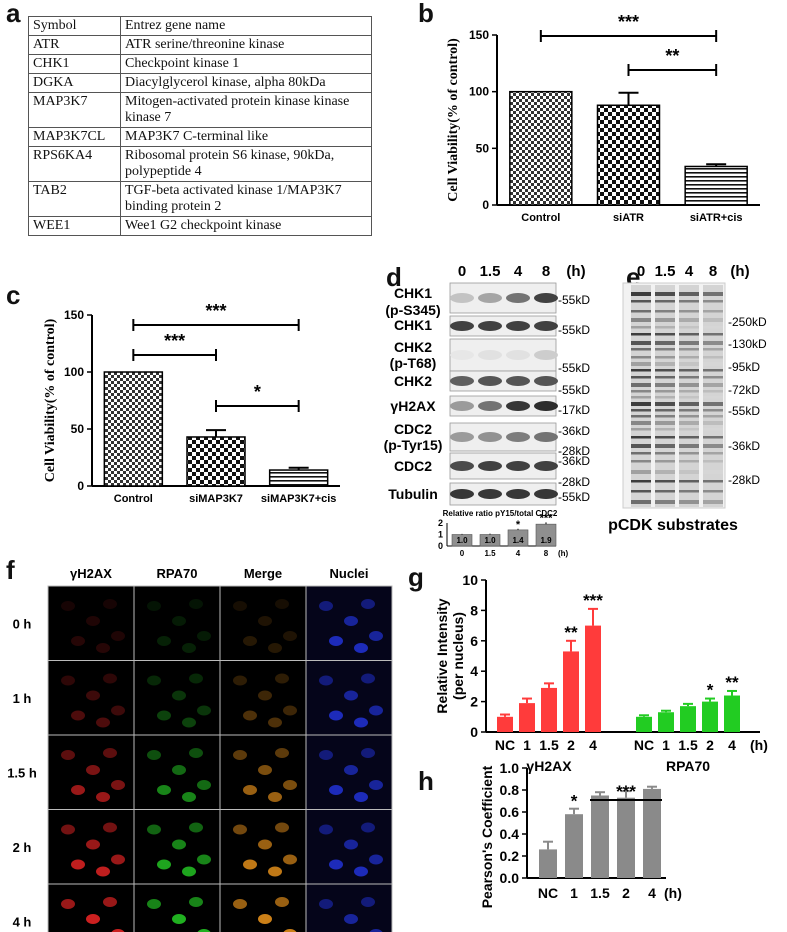 Image resolution: width=787 pixels, height=932 pixels. Describe the element at coordinates (246, 226) in the screenshot. I see `gene-name: Wee1 G2 checkpoint kinase` at that location.